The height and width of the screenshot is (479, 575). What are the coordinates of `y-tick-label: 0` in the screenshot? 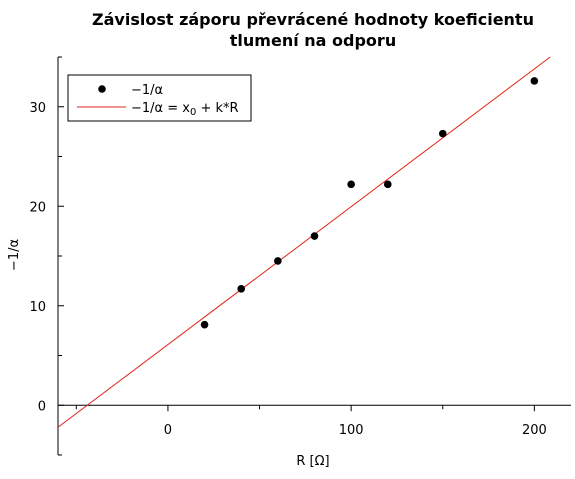 It's located at (42, 406).